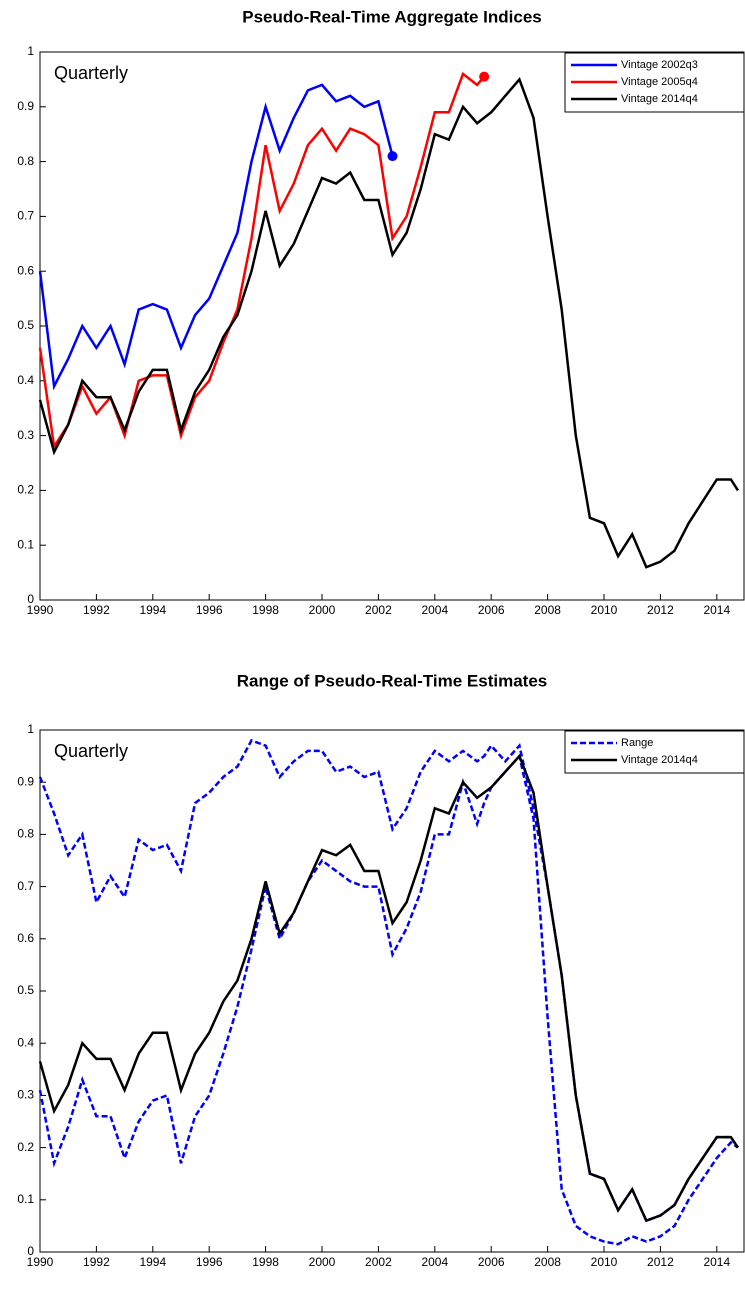 The image size is (745, 1306). I want to click on legend-label: Vintage 2005q4, so click(659, 82).